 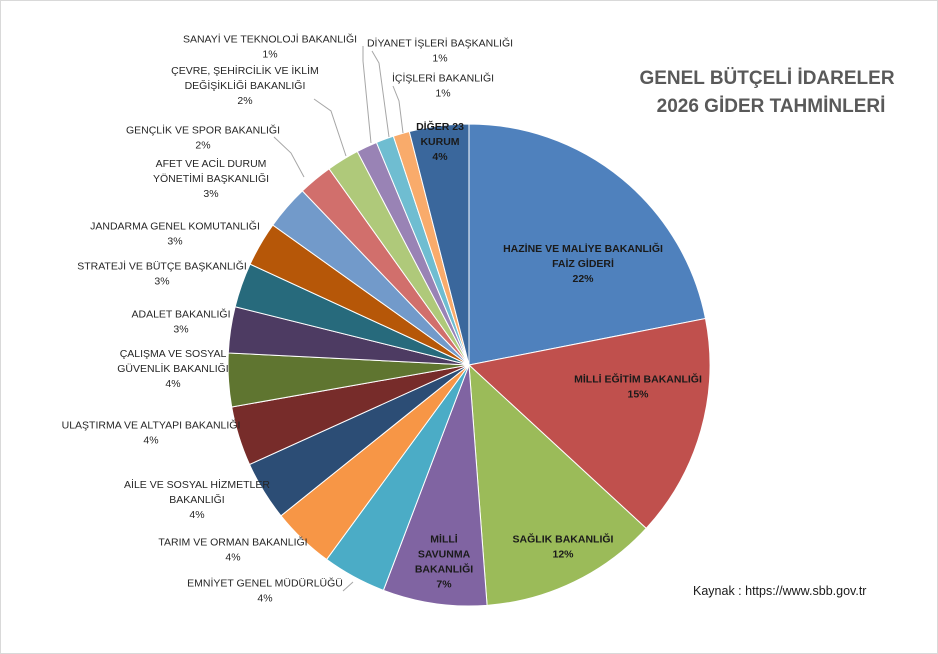 What do you see at coordinates (638, 379) in the screenshot?
I see `slice-name: MİLLİ EĞİTİM BAKANLIĞI` at bounding box center [638, 379].